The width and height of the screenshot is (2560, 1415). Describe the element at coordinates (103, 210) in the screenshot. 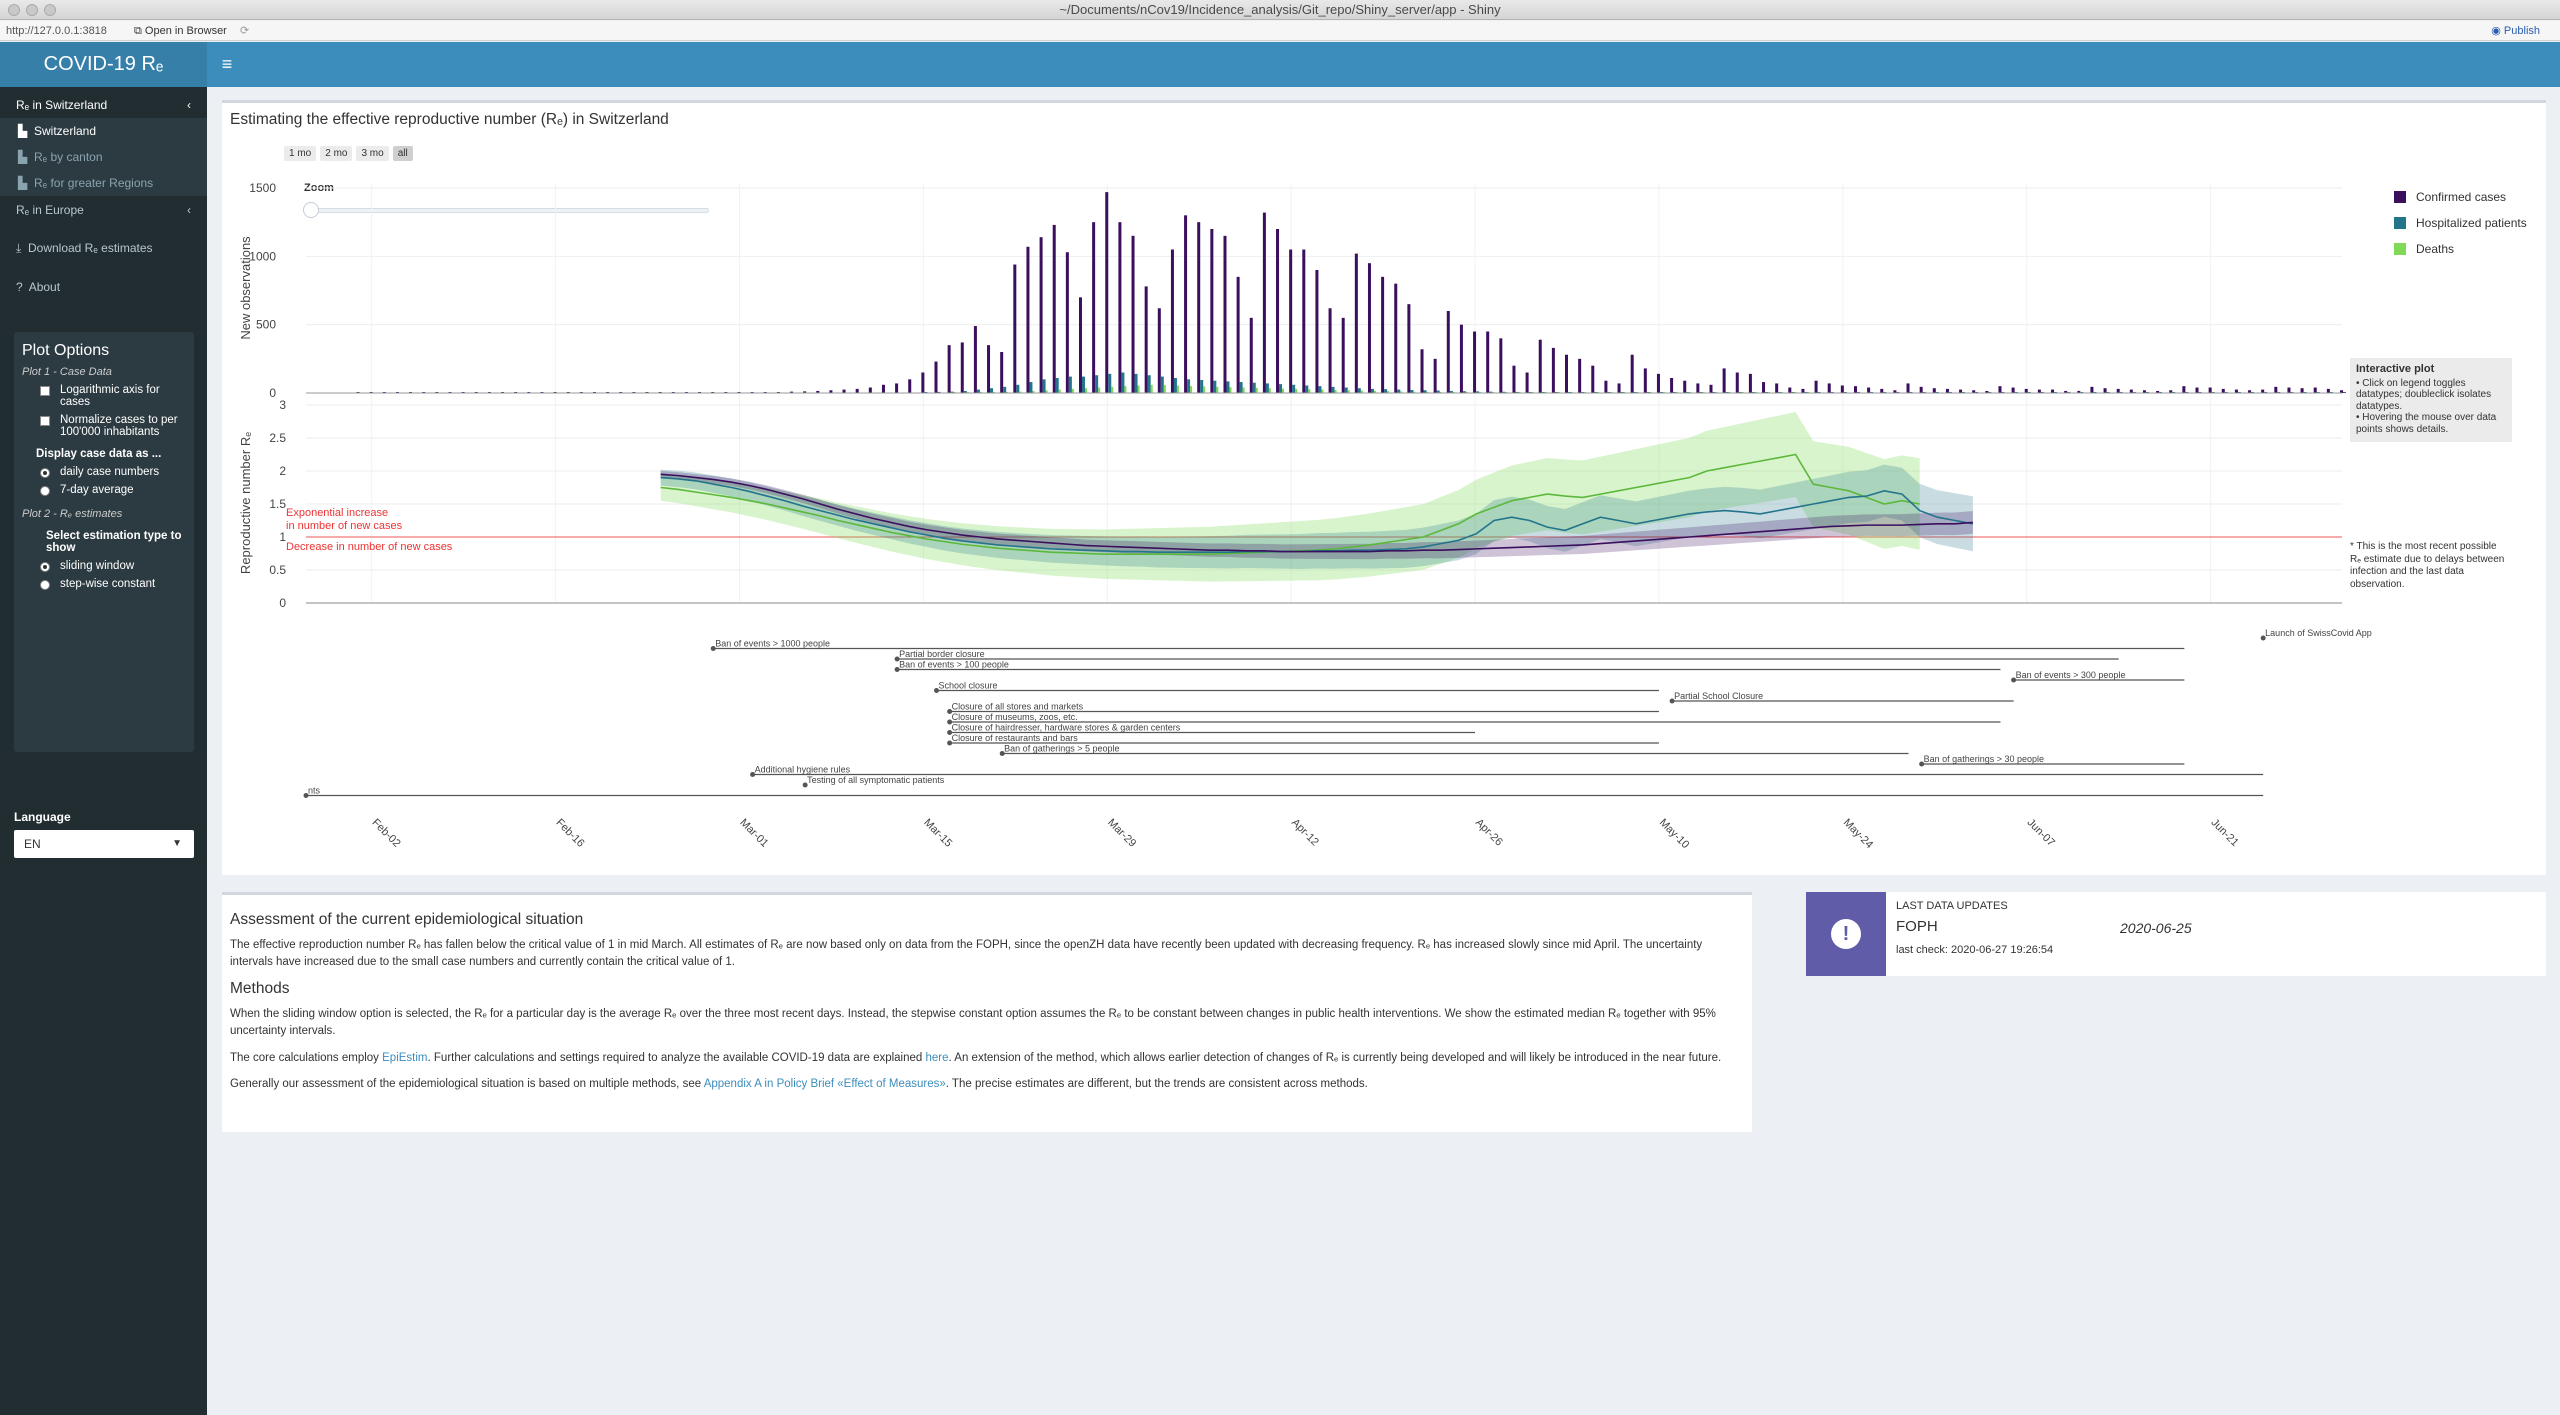

I see `sidebar-section-europe: Rₑ in Europe ‹` at that location.